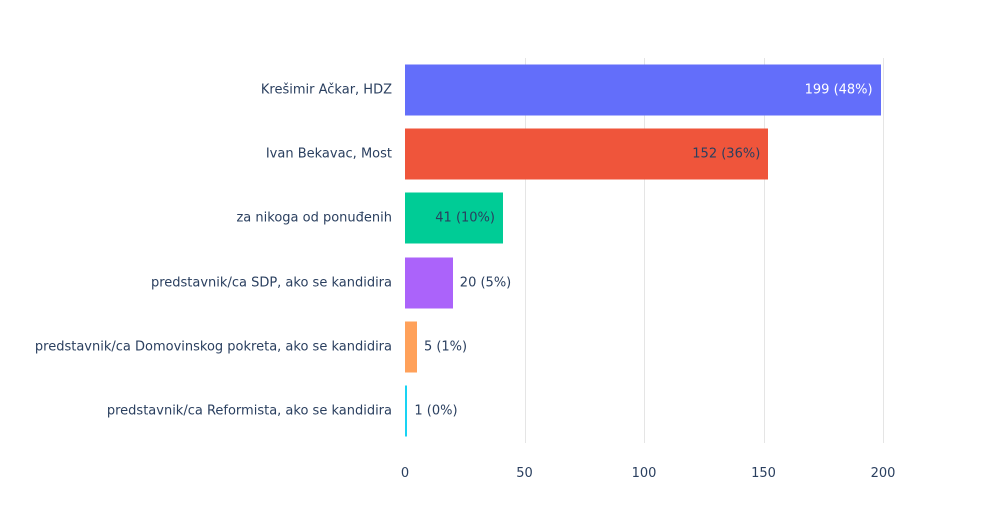  What do you see at coordinates (314, 218) in the screenshot?
I see `category-label: za nikoga od ponuđenih` at bounding box center [314, 218].